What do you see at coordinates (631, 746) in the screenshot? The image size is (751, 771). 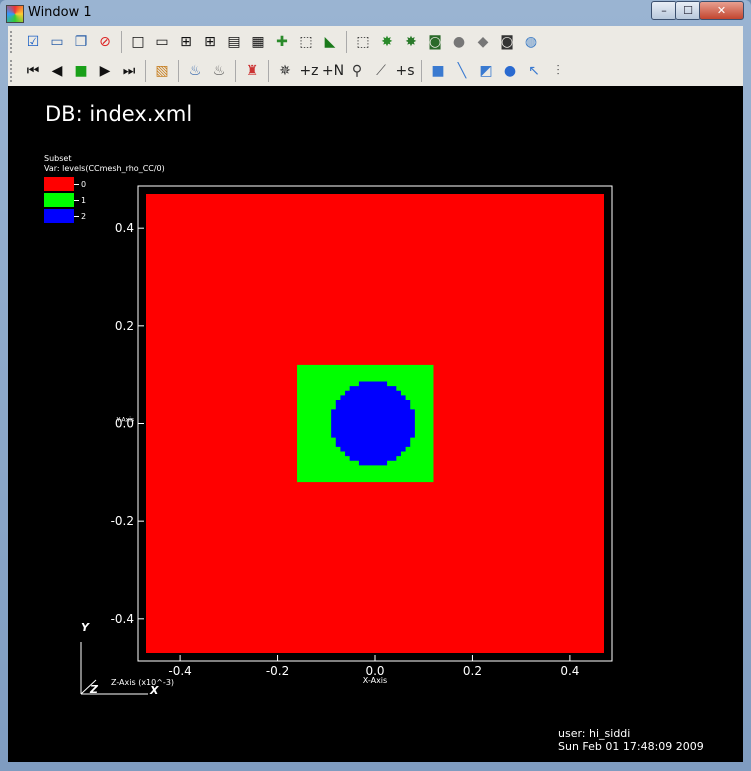 I see `date-label: Sun Feb 01 17:48:09 2009` at bounding box center [631, 746].